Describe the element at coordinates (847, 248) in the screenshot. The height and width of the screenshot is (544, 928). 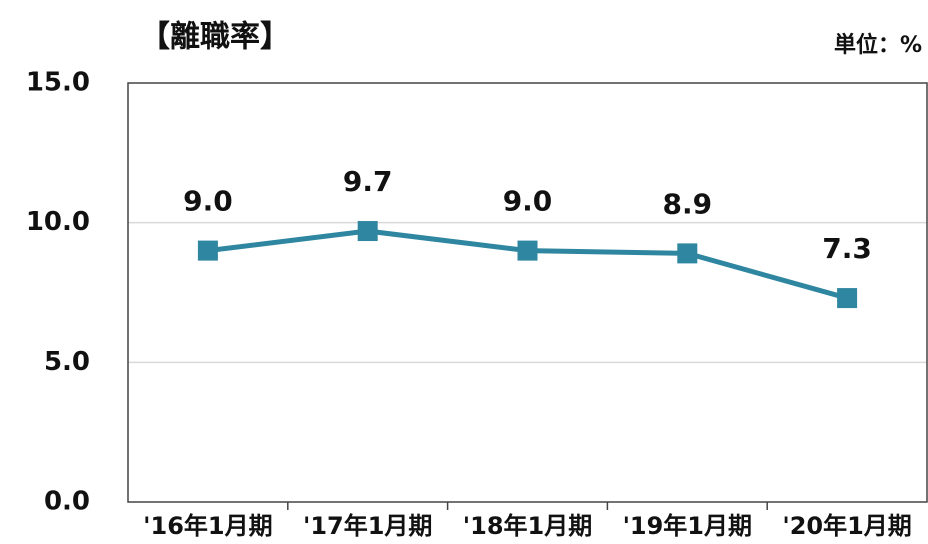
I see `data-label: 7.3` at that location.